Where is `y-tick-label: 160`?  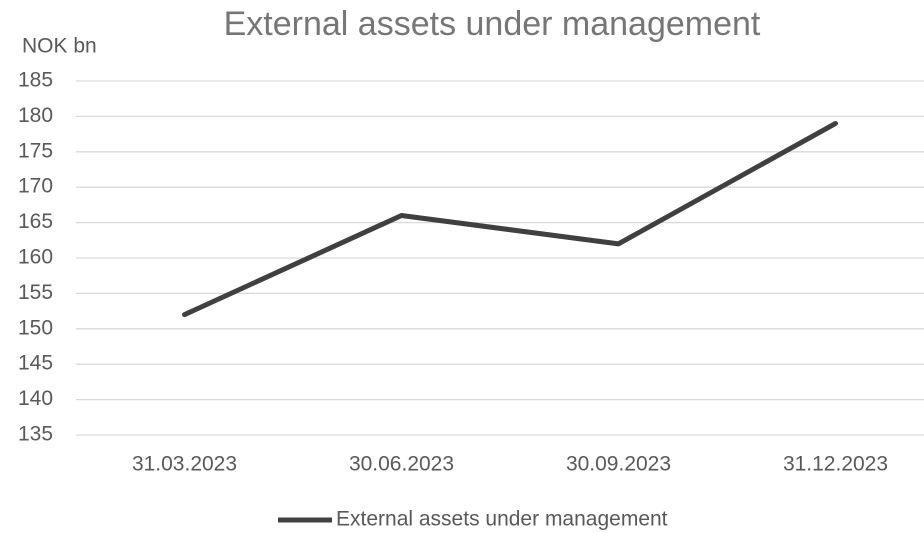 y-tick-label: 160 is located at coordinates (35, 257).